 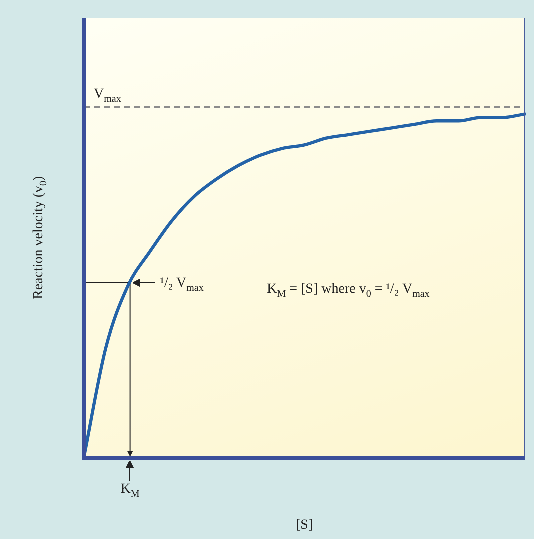 I want to click on x-axis-title: [S], so click(x=305, y=526).